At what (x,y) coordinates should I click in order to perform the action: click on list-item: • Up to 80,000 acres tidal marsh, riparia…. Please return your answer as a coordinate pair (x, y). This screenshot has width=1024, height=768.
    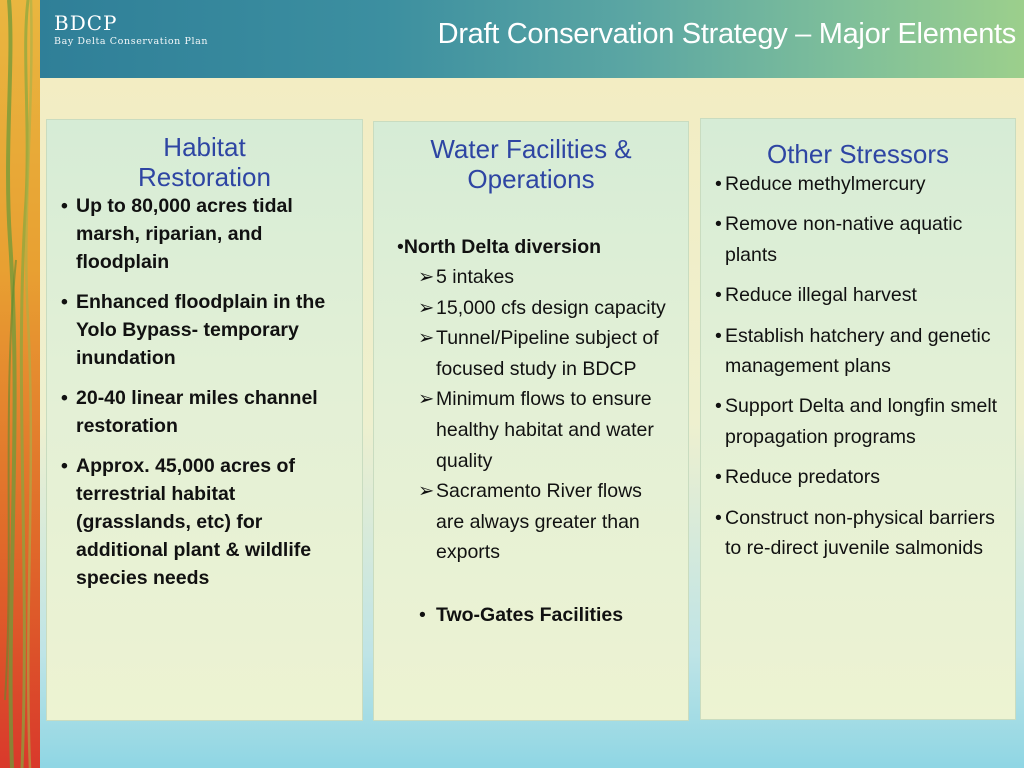
    Looking at the image, I should click on (177, 234).